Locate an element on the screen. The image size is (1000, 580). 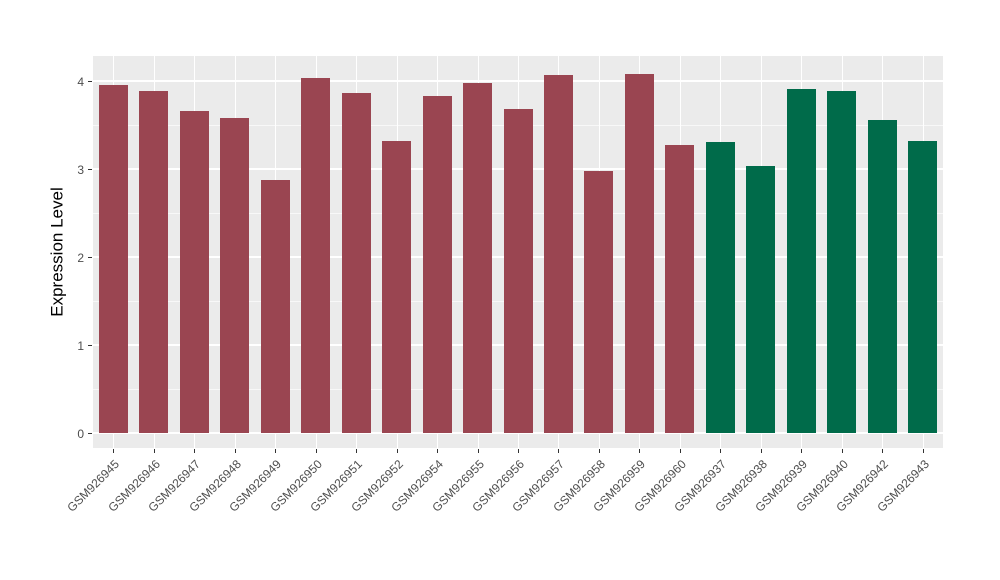
bar-GSM926937 is located at coordinates (720, 287).